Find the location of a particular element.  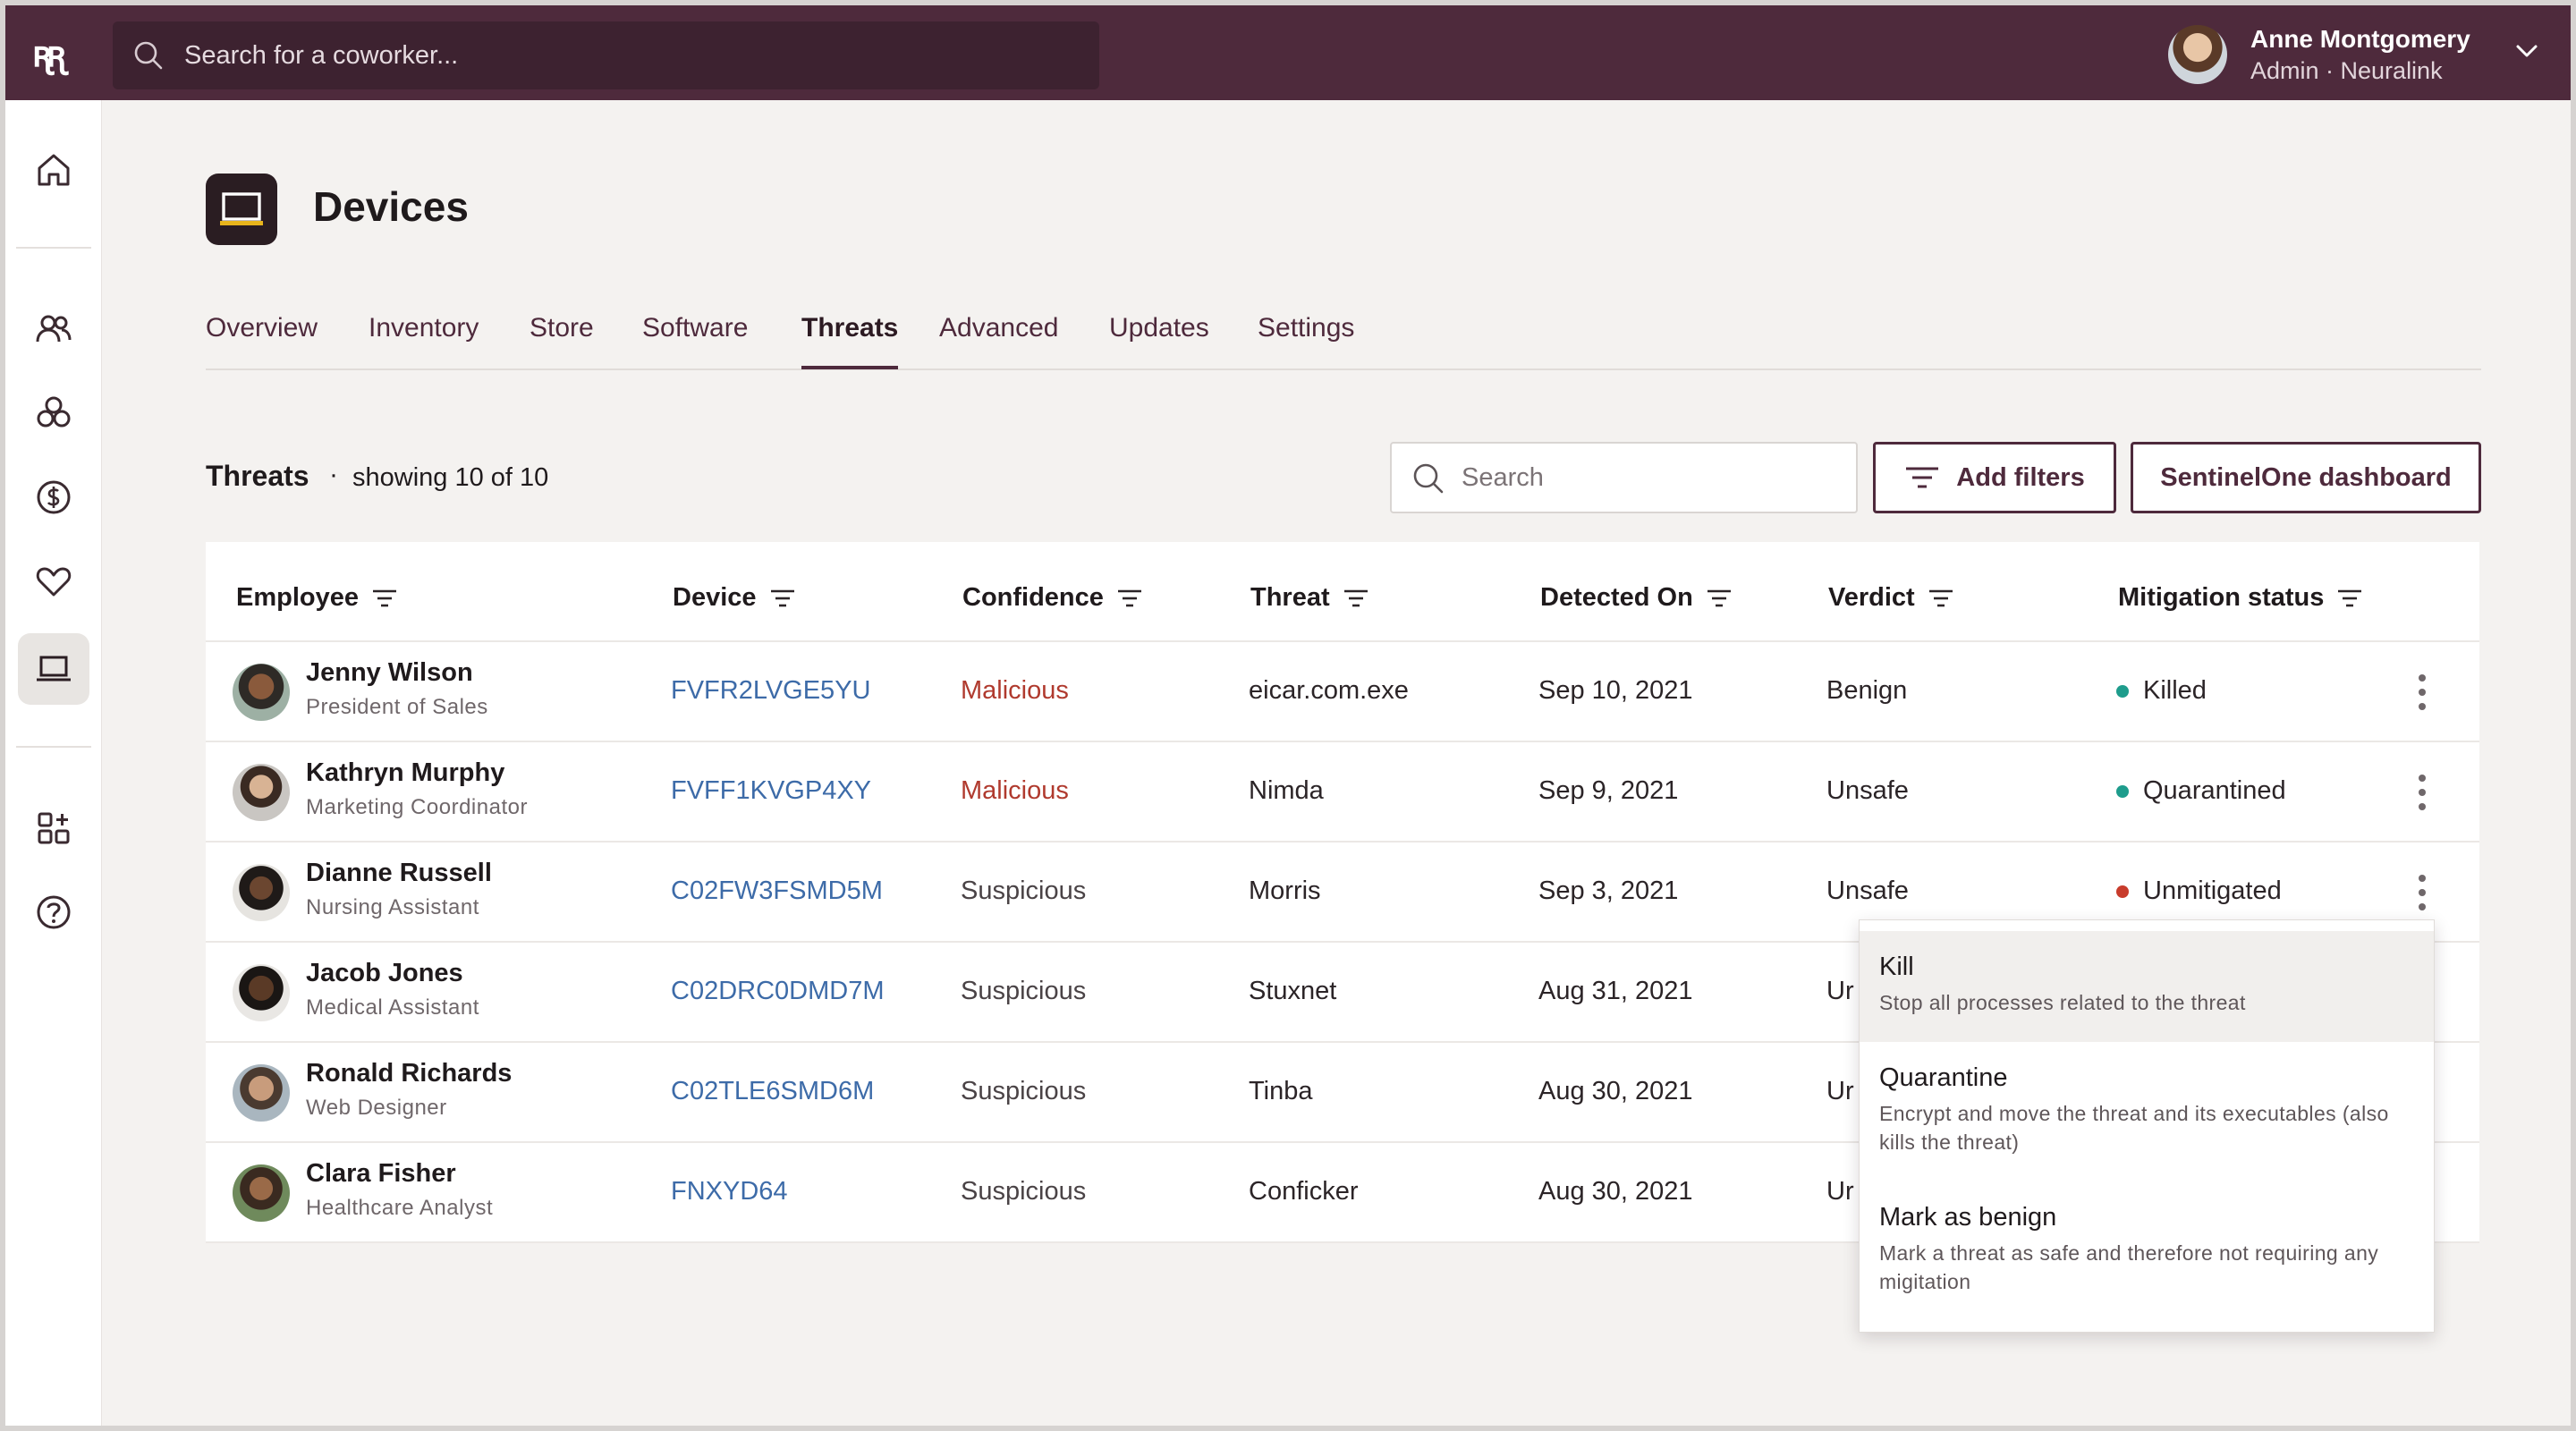

column-header-threat: Threat is located at coordinates (1309, 598).